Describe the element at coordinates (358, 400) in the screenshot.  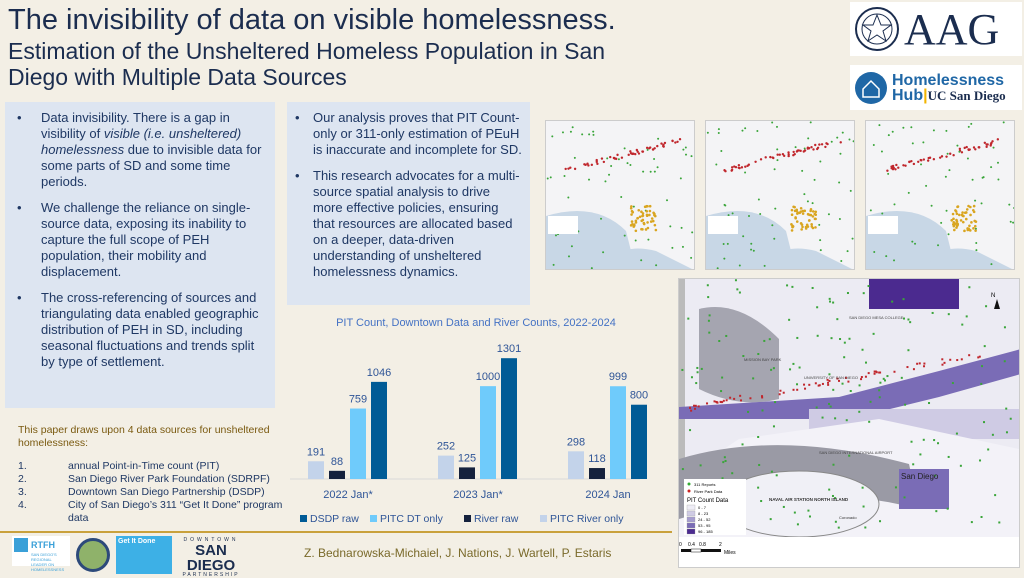
I see `data-label: 759` at that location.